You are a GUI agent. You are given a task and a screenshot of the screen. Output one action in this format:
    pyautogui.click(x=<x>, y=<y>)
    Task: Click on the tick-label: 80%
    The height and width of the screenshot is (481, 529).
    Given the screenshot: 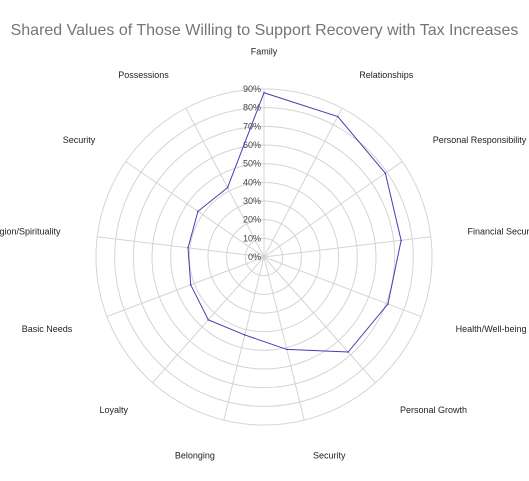 What is the action you would take?
    pyautogui.click(x=252, y=108)
    